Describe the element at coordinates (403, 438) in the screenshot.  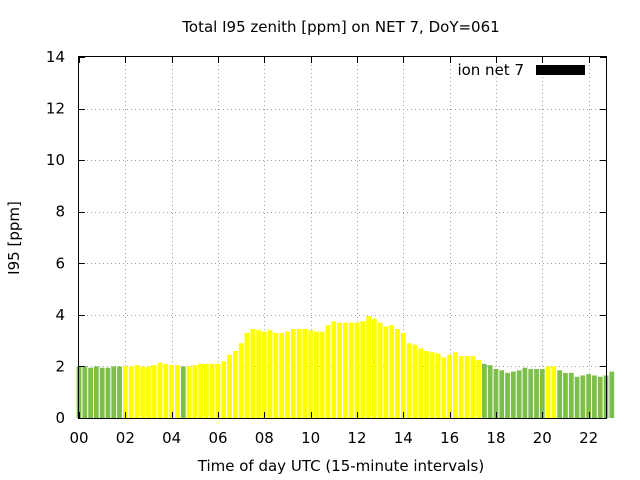
I see `x-tick-label: 14` at that location.